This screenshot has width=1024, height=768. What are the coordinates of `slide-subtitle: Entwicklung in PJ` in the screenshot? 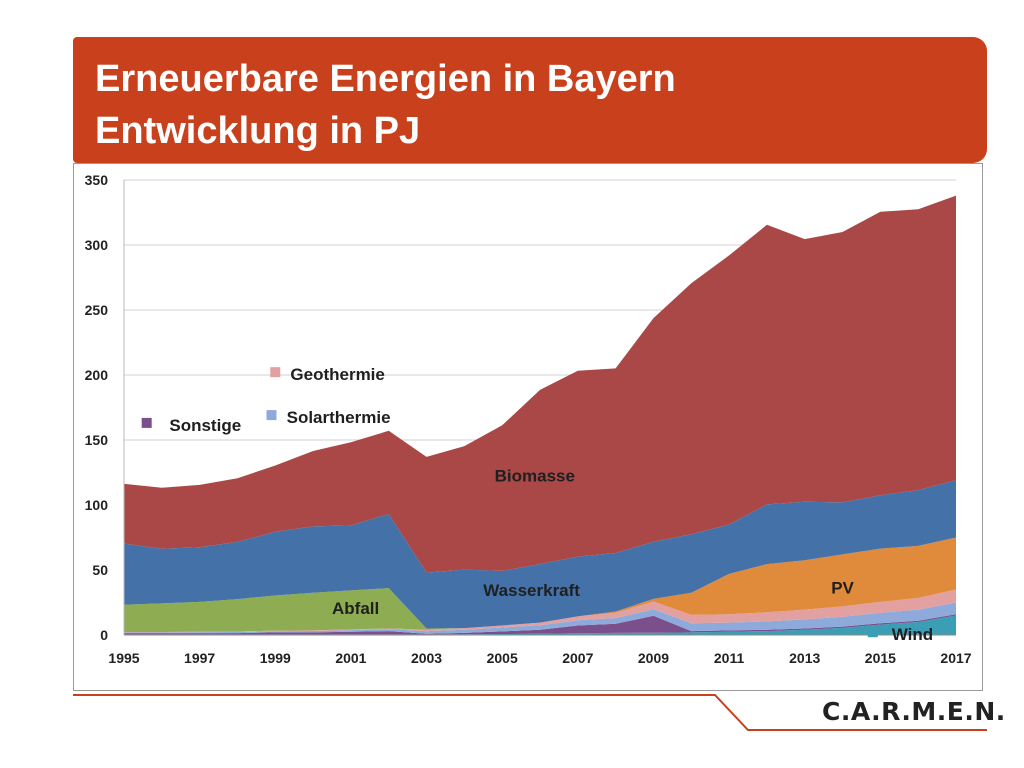 It's located at (258, 131).